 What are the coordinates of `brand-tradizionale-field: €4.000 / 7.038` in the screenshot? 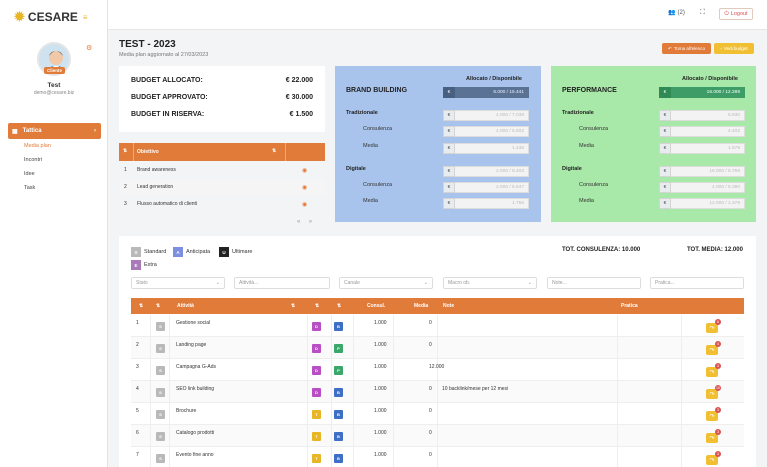 It's located at (486, 115).